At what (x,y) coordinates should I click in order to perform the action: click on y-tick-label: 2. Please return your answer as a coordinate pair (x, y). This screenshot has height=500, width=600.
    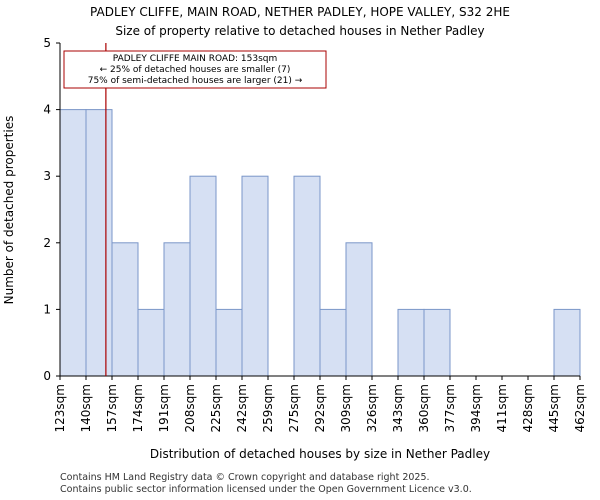
    Looking at the image, I should click on (47, 243).